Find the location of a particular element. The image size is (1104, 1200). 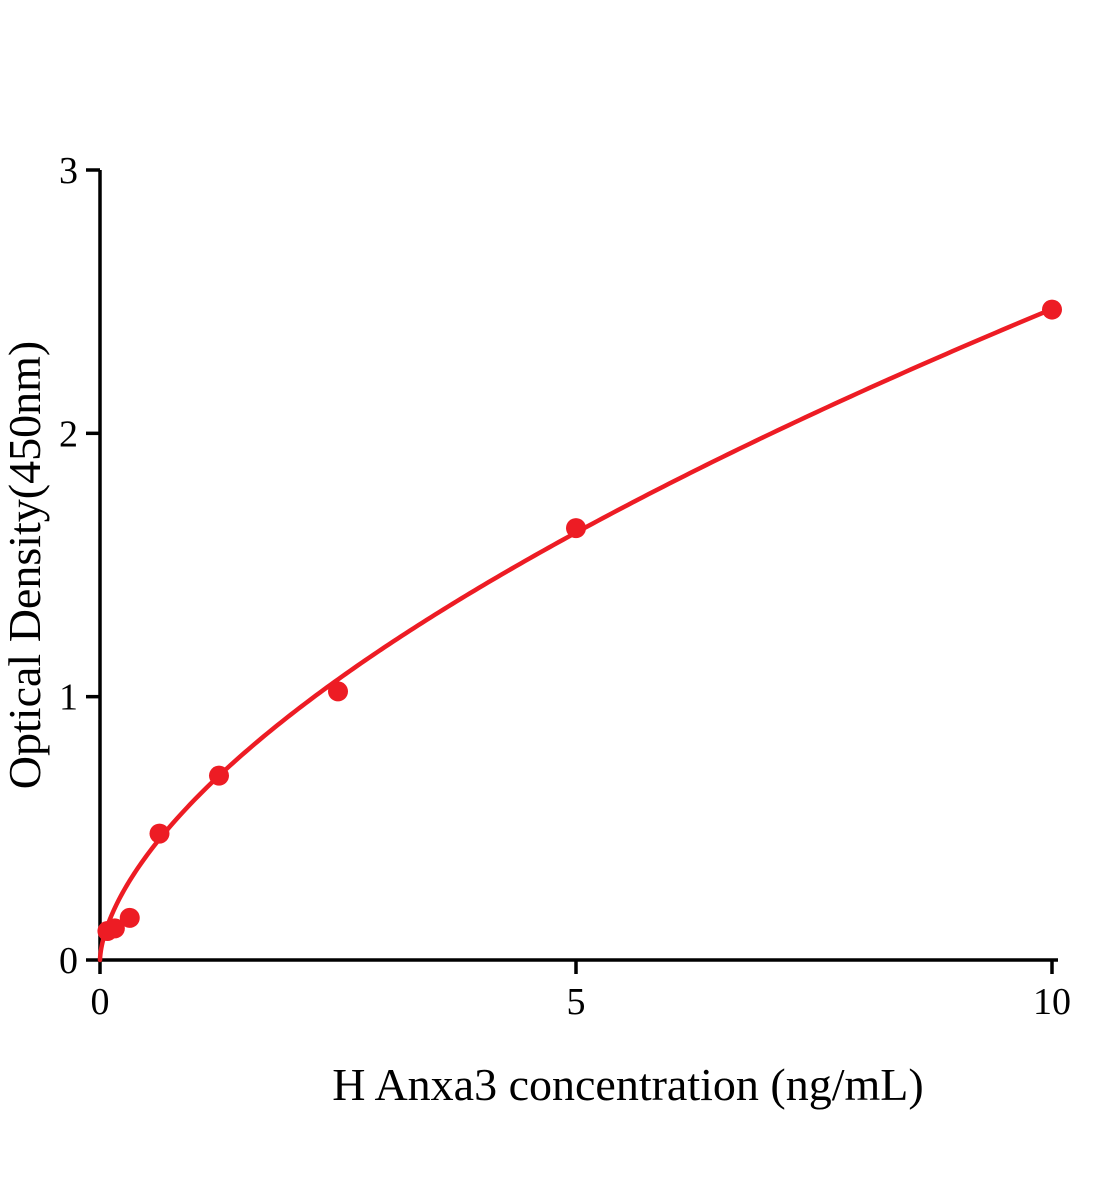

x-tick-label: 5 is located at coordinates (576, 1002).